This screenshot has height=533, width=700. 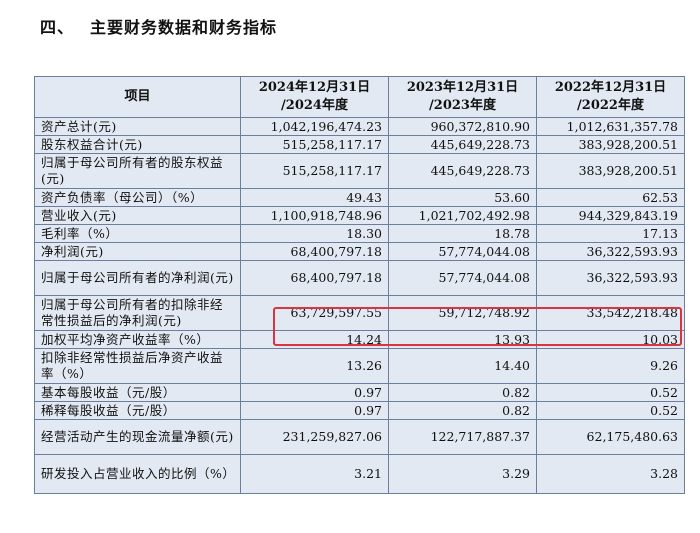 I want to click on value-2024: 63,729,597.55, so click(x=314, y=313).